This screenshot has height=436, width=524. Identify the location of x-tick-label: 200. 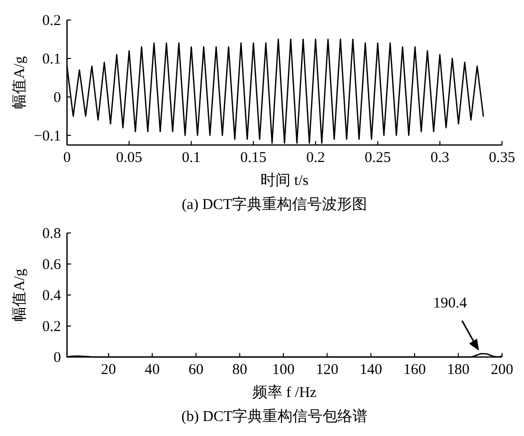
(502, 370).